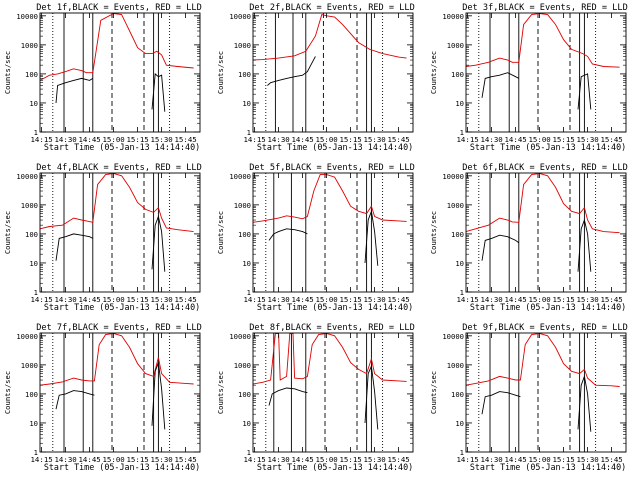 This screenshot has width=640, height=480. What do you see at coordinates (119, 8) in the screenshot?
I see `chart-title: Det 1f,BLACK = Events, RED = LLD` at bounding box center [119, 8].